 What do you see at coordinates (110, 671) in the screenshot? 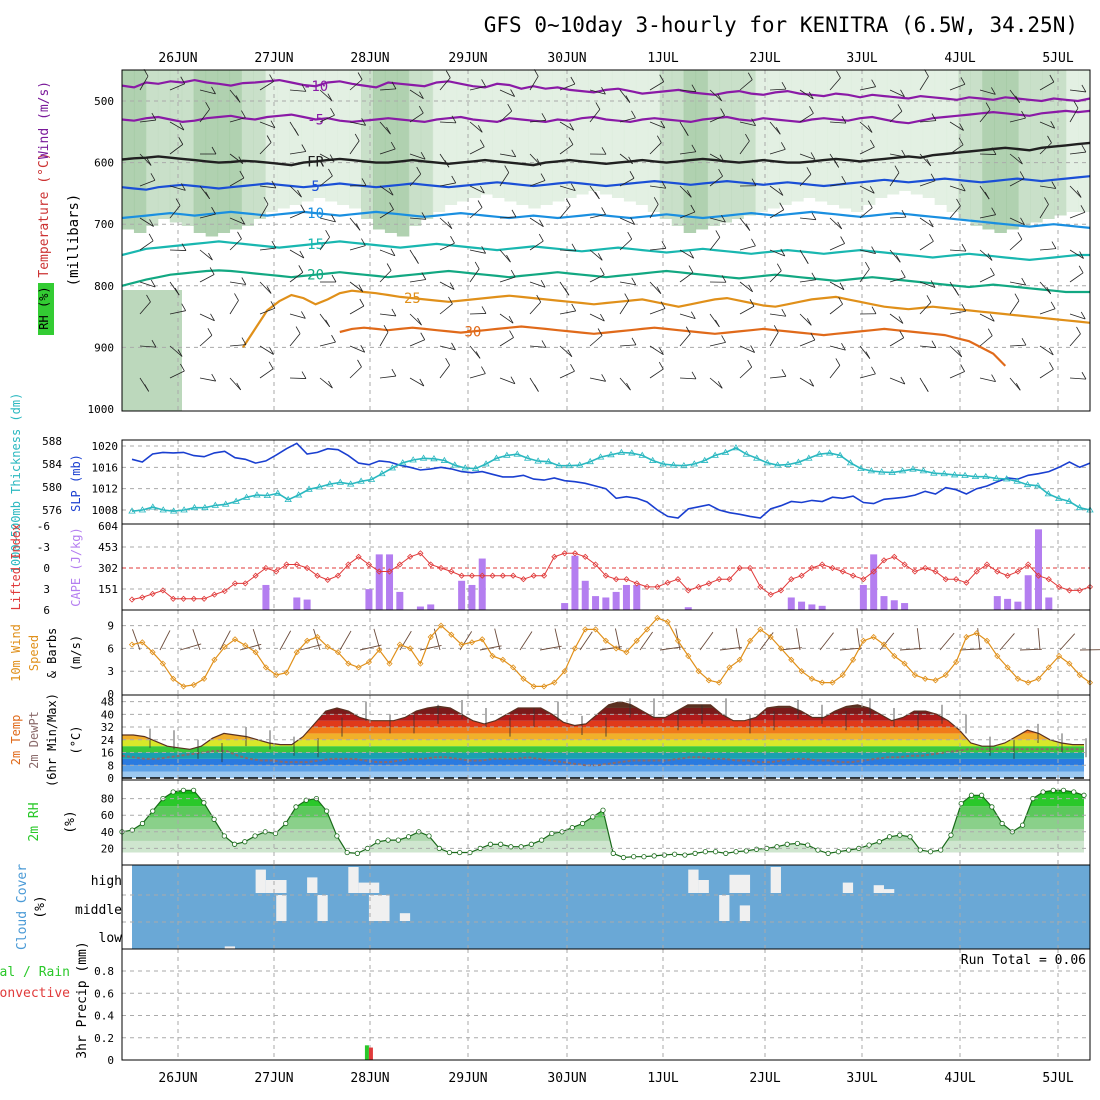
I see `wind-tick-1: 3` at bounding box center [110, 671].